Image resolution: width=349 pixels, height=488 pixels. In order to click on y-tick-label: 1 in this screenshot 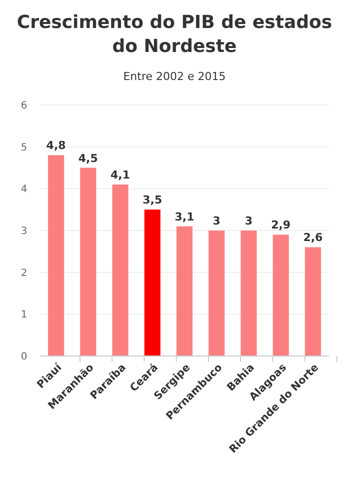, I will do `click(24, 315)`.